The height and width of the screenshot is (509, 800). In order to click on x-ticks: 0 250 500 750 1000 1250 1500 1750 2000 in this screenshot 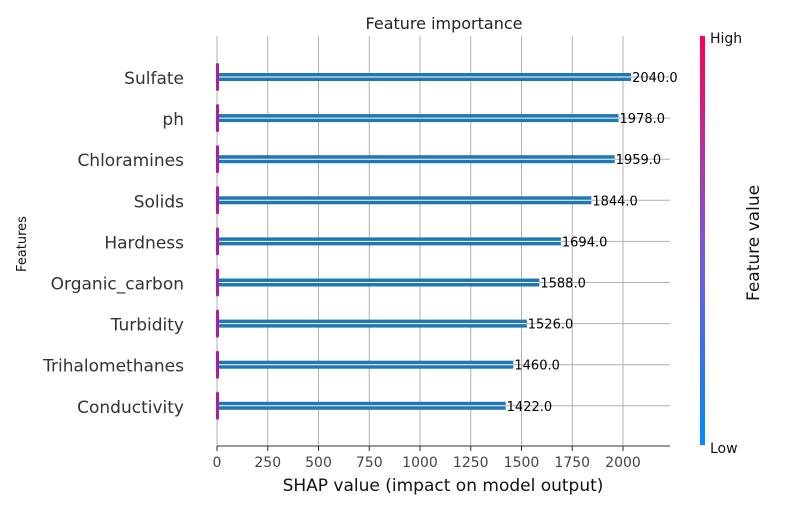, I will do `click(427, 458)`.